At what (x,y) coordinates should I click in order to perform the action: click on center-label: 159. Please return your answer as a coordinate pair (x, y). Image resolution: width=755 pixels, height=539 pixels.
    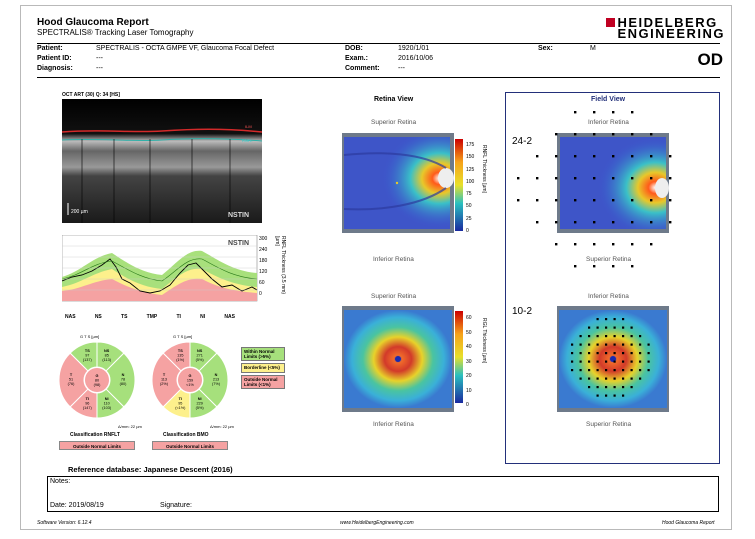
    Looking at the image, I should click on (190, 381).